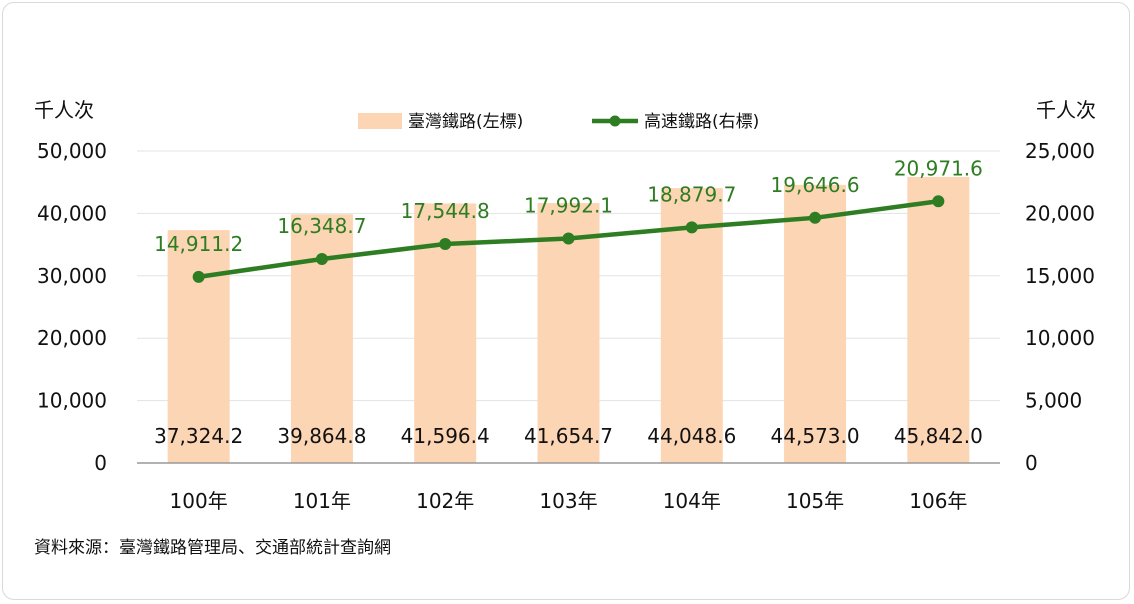  Describe the element at coordinates (938, 168) in the screenshot. I see `line-value-label: 20,971.6` at that location.